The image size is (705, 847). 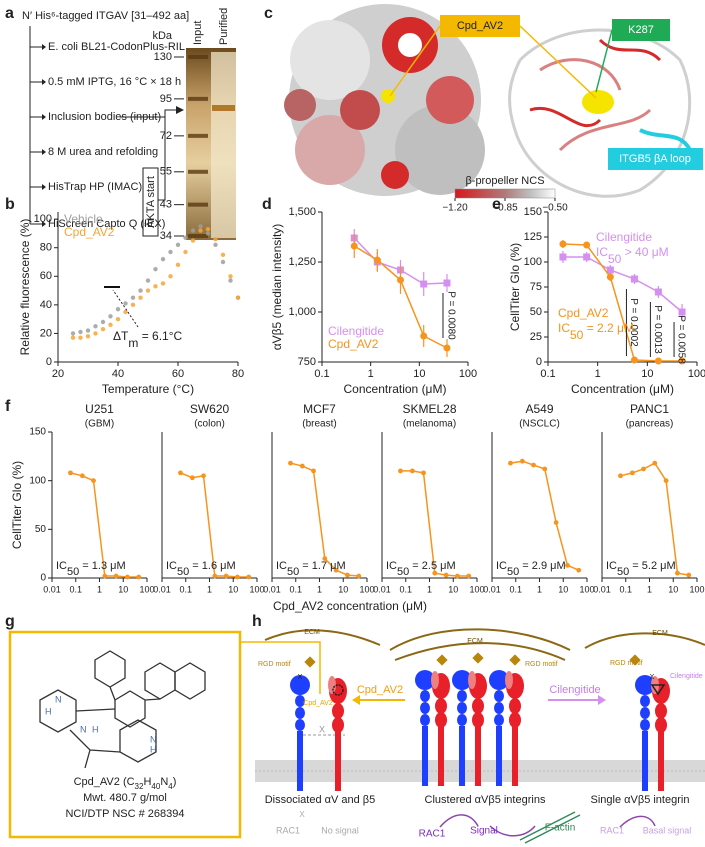 I want to click on ic50-label-part: = 1.6 μM, so click(x=212, y=566).